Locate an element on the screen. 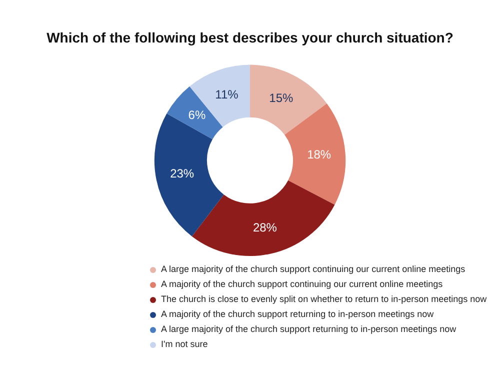 The height and width of the screenshot is (386, 500). data-label: 18% is located at coordinates (319, 154).